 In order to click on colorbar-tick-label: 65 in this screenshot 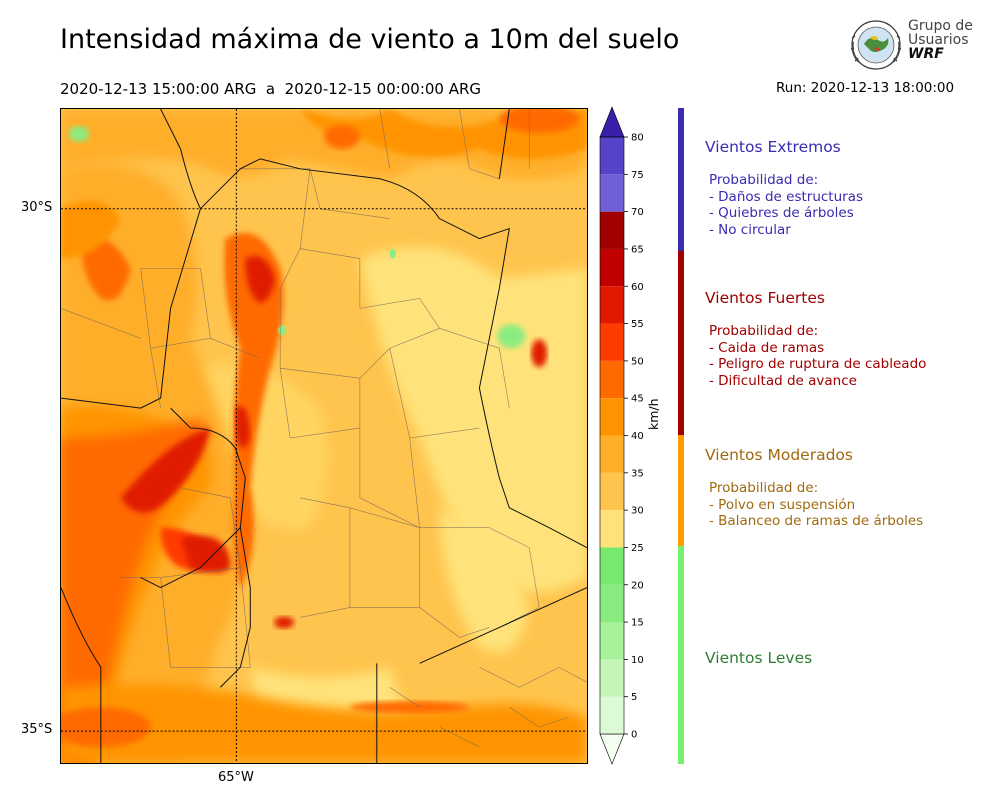, I will do `click(637, 249)`.